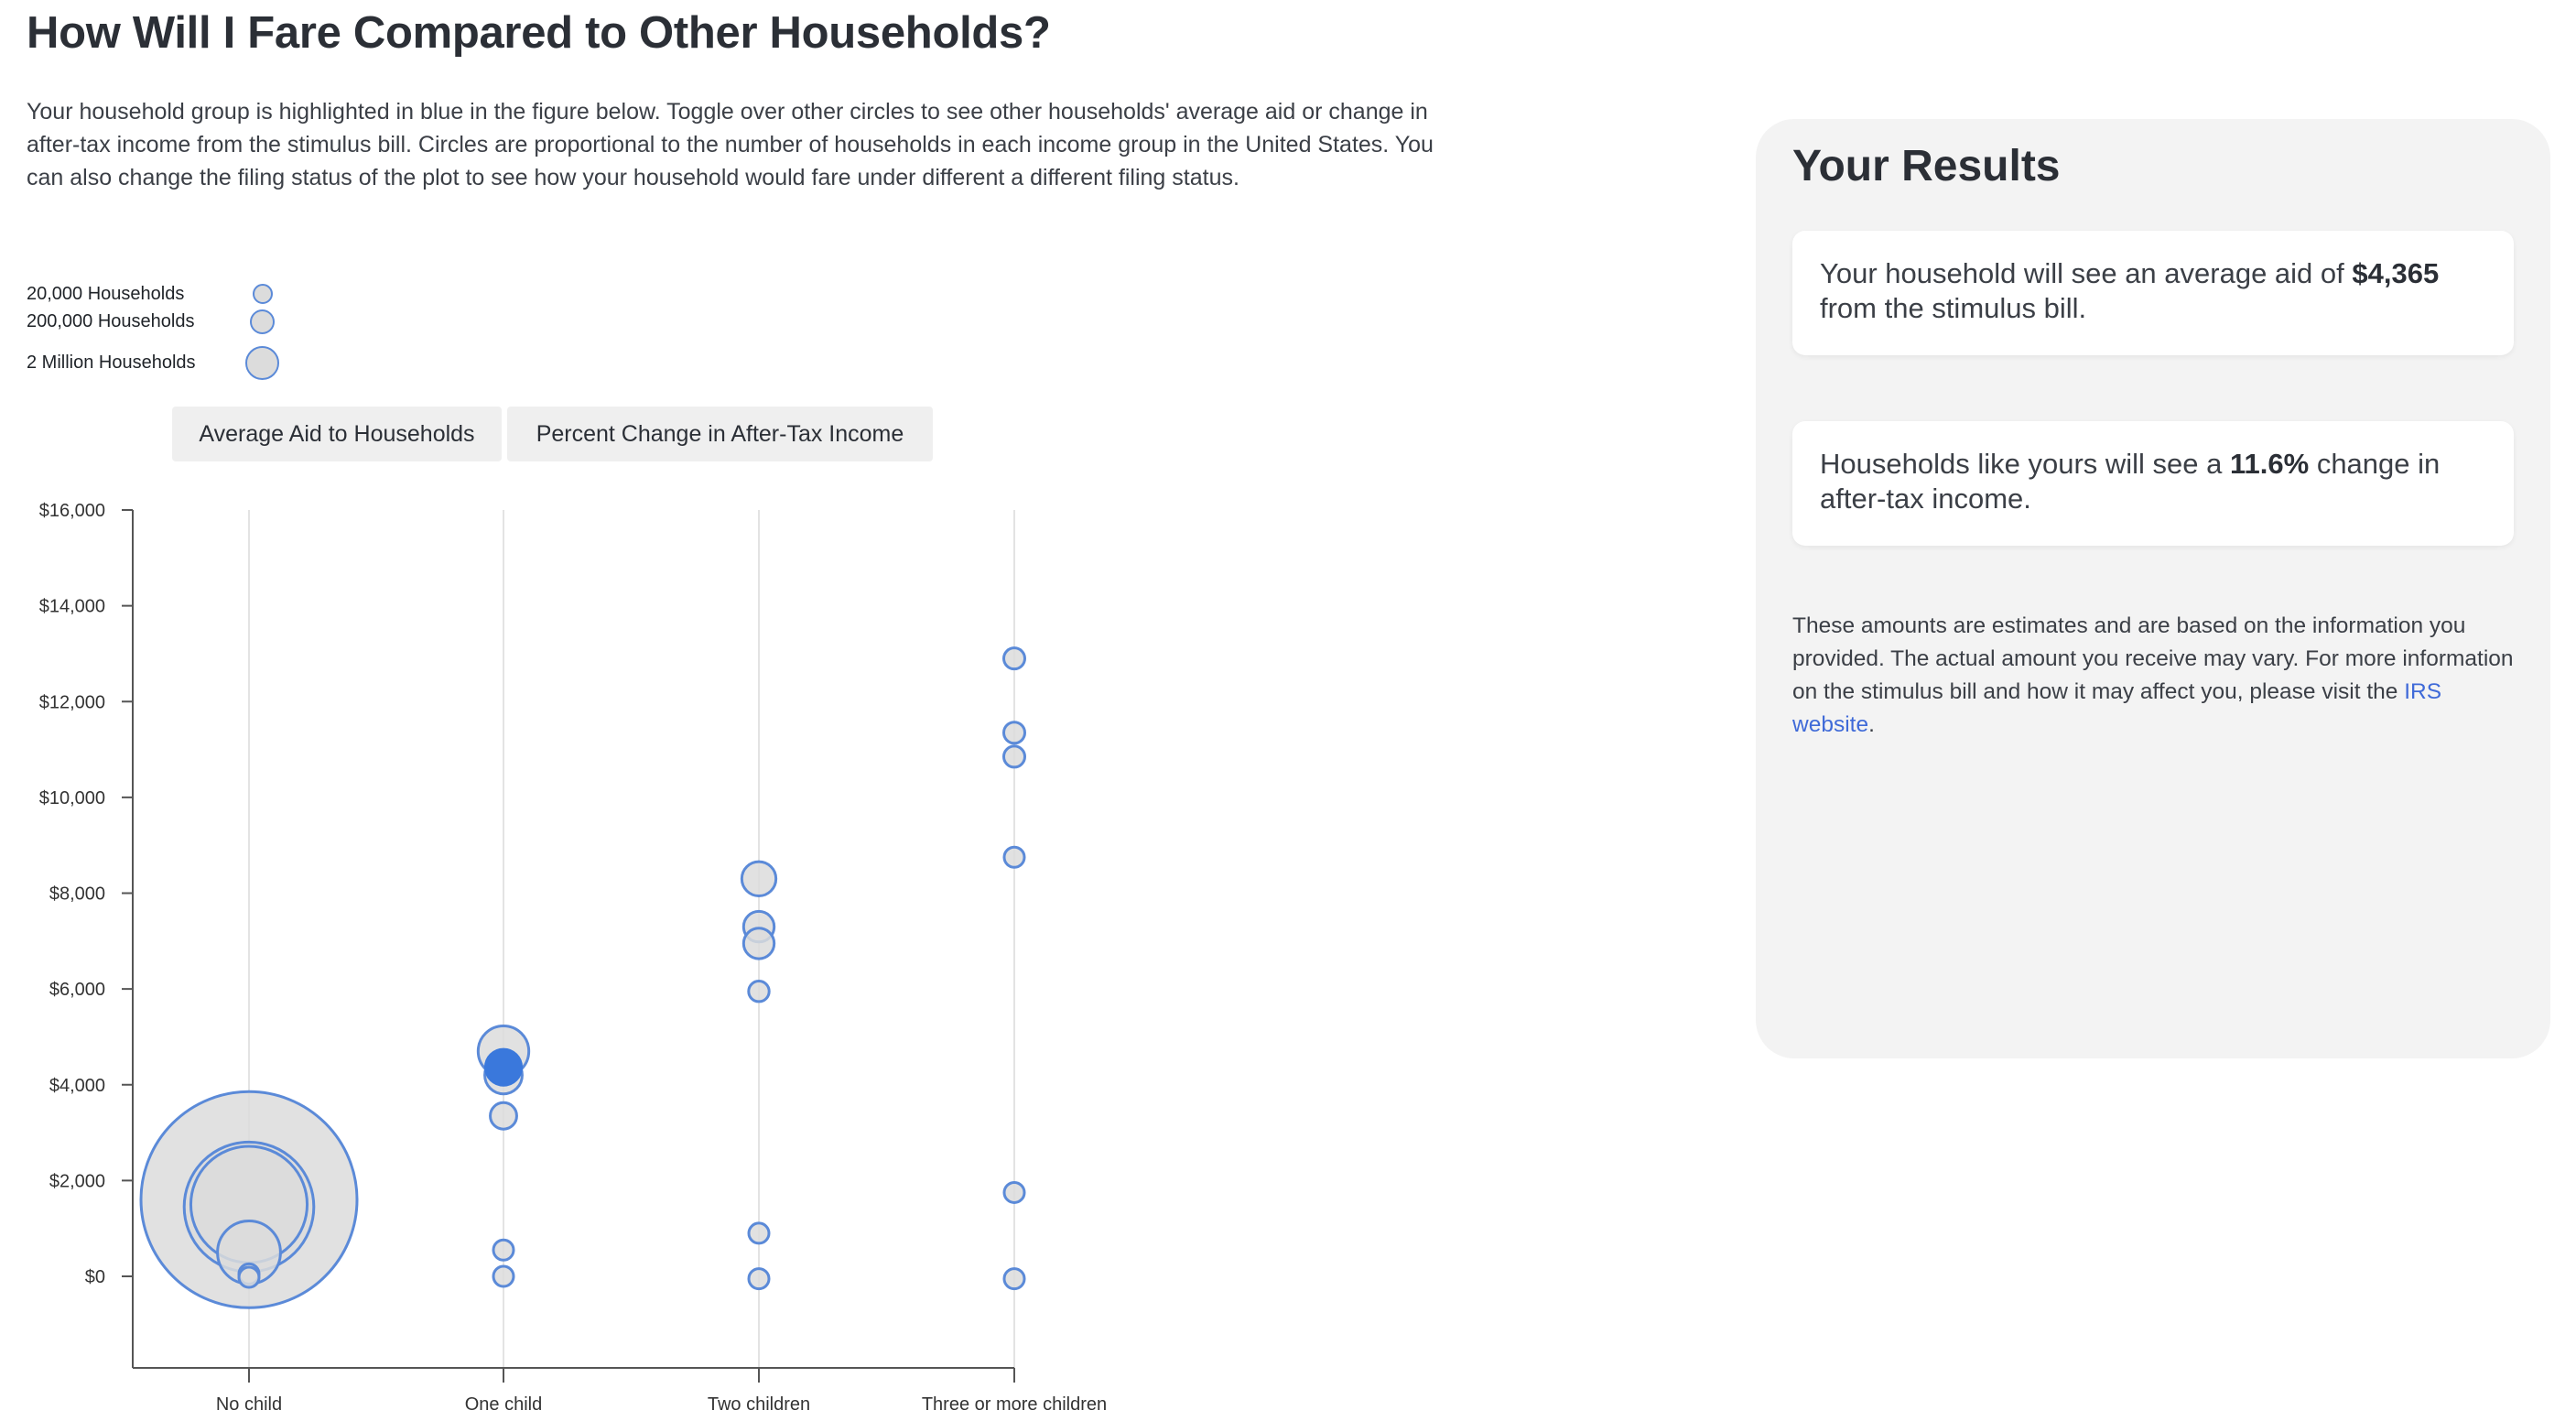 The height and width of the screenshot is (1421, 2576). Describe the element at coordinates (263, 294) in the screenshot. I see `legend-dot-20k` at that location.